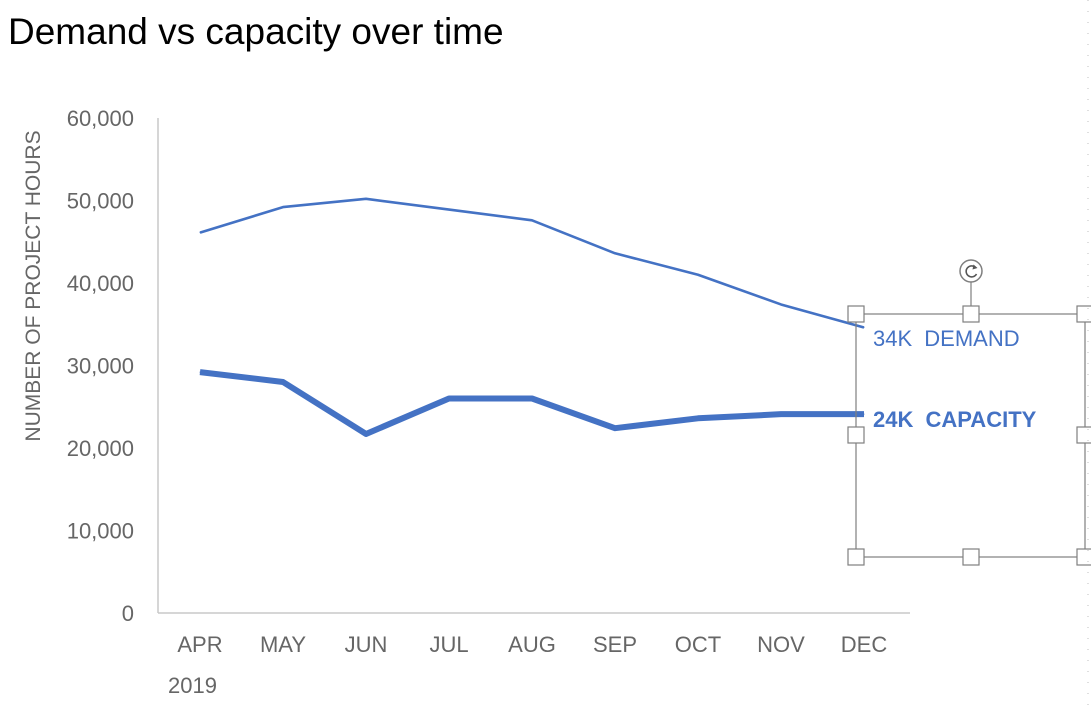 The width and height of the screenshot is (1091, 712). What do you see at coordinates (892, 338) in the screenshot?
I see `demand-end-value: 34K` at bounding box center [892, 338].